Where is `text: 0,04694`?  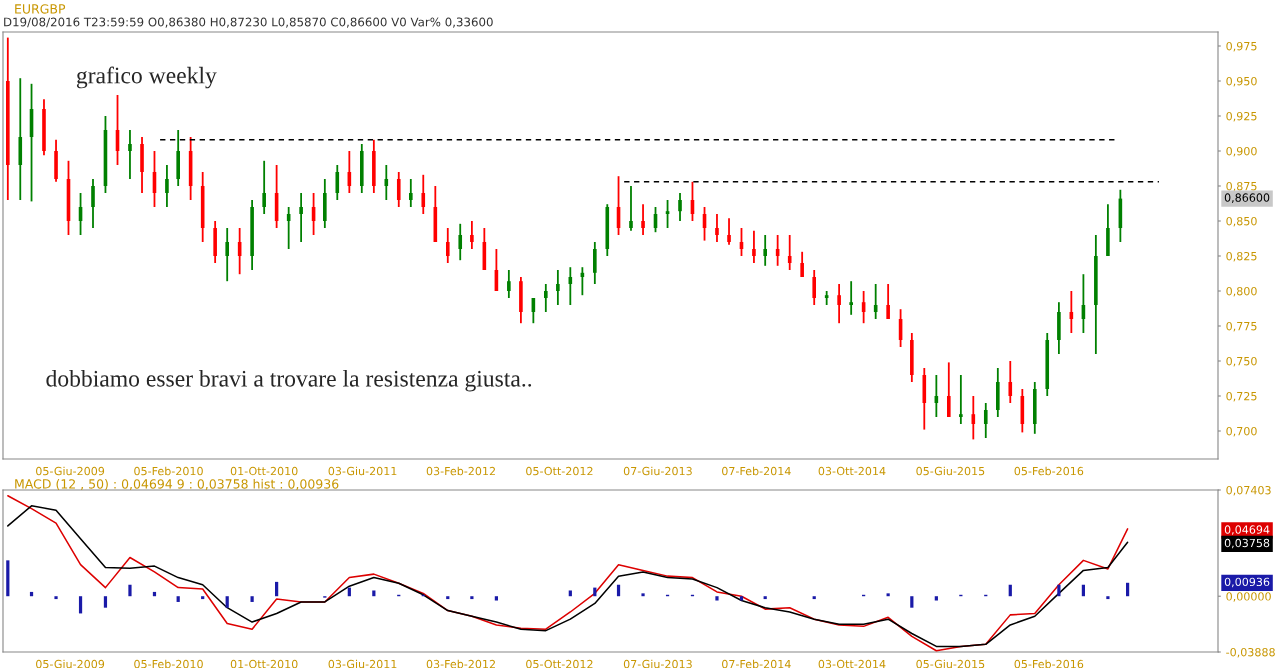 text: 0,04694 is located at coordinates (1247, 530).